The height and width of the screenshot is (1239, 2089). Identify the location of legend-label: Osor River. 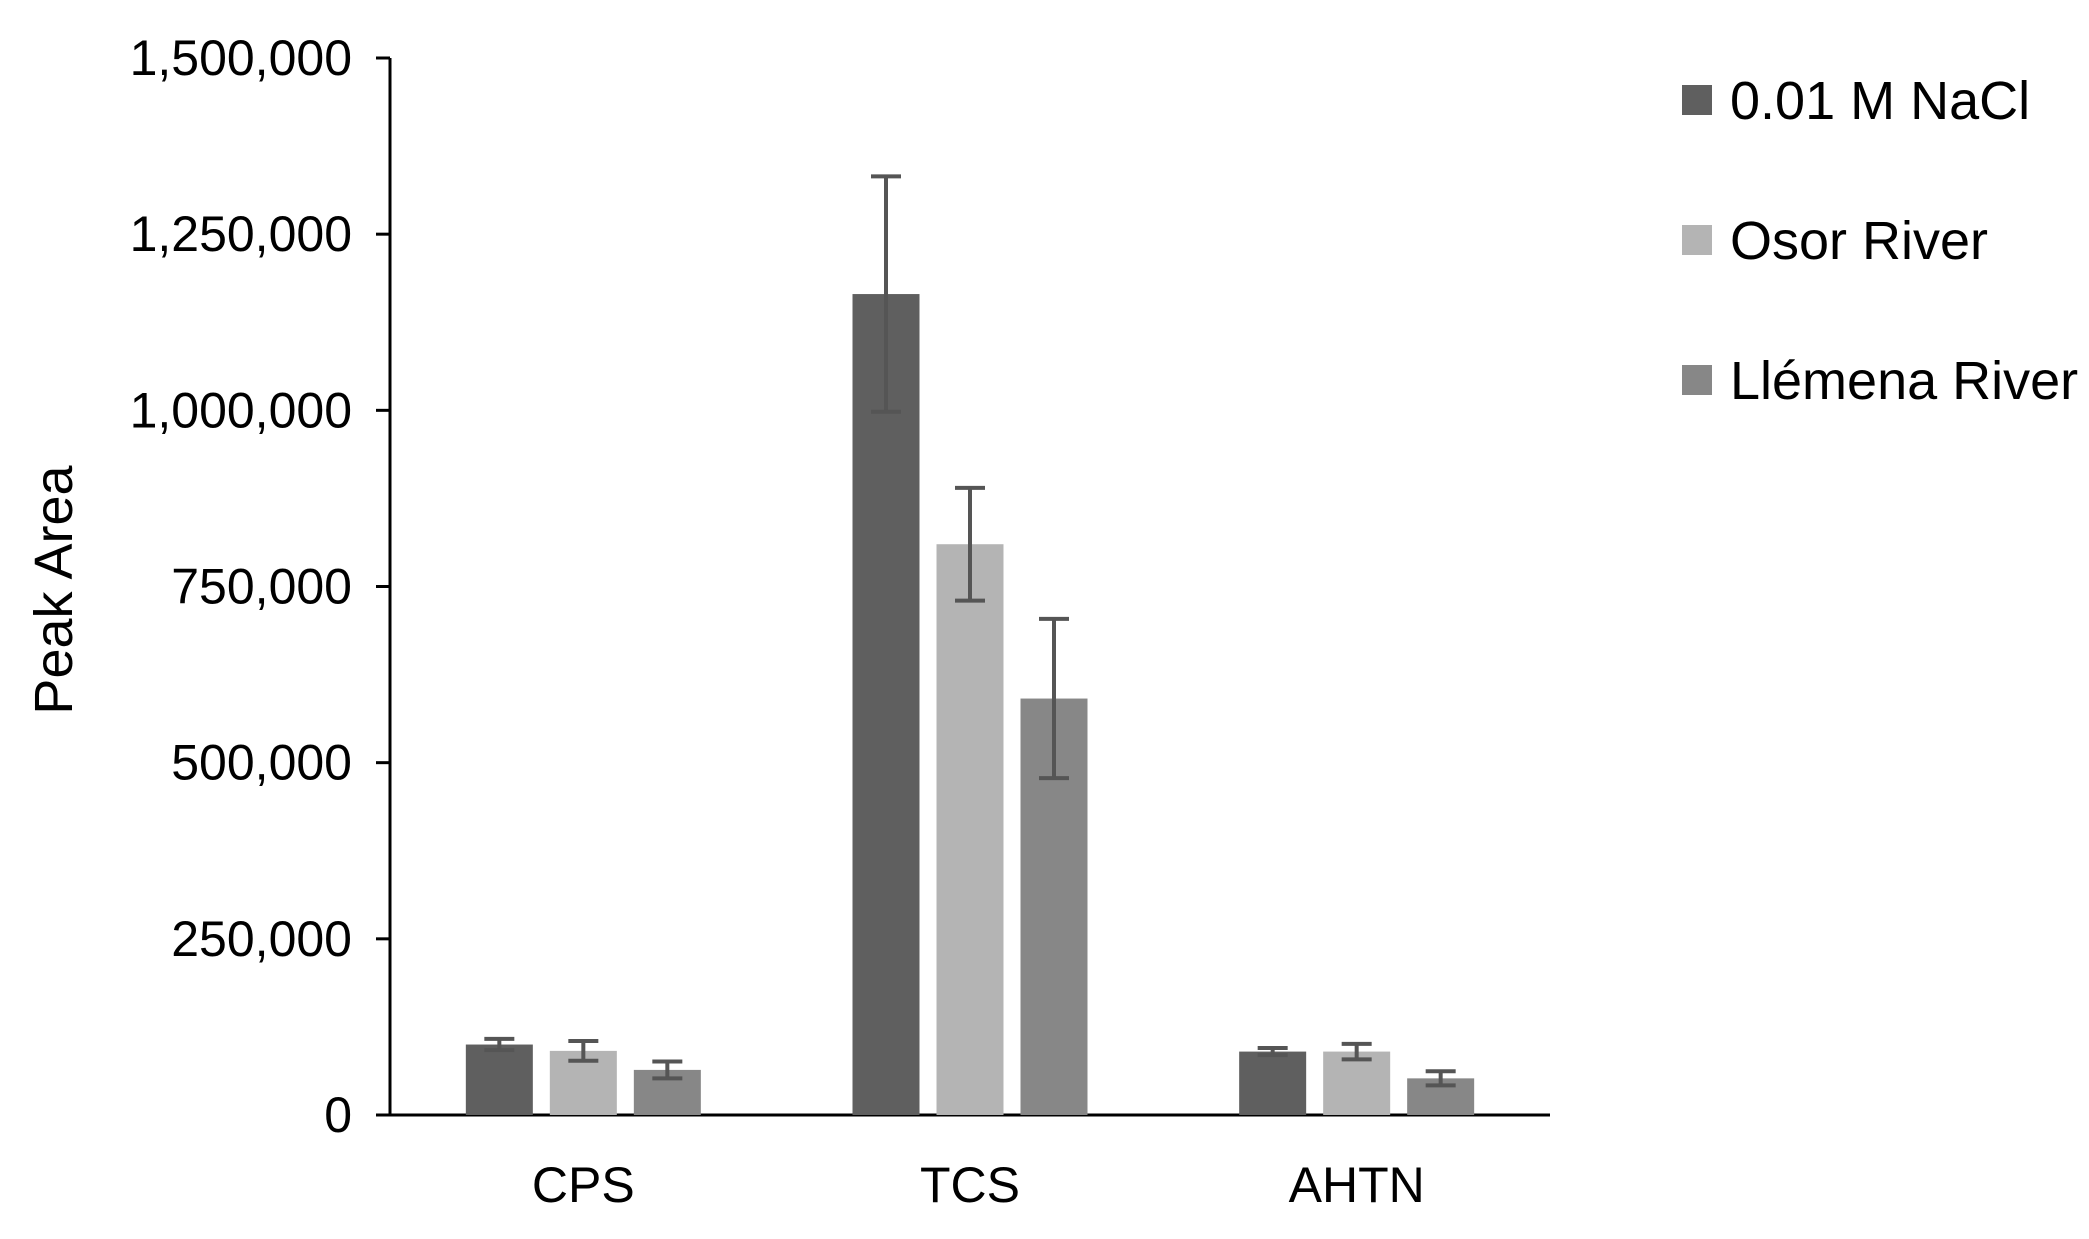
(1859, 241).